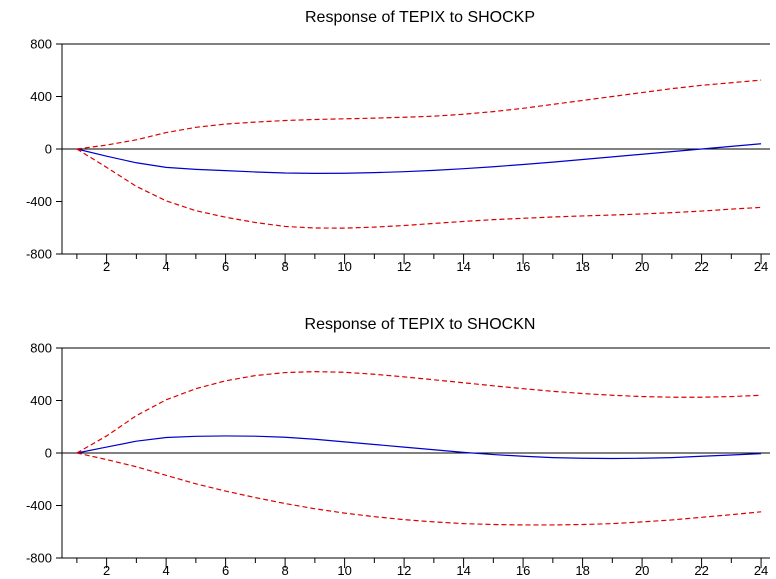 The height and width of the screenshot is (579, 776). I want to click on chart-title: Response of TEPIX to SHOCKP, so click(420, 17).